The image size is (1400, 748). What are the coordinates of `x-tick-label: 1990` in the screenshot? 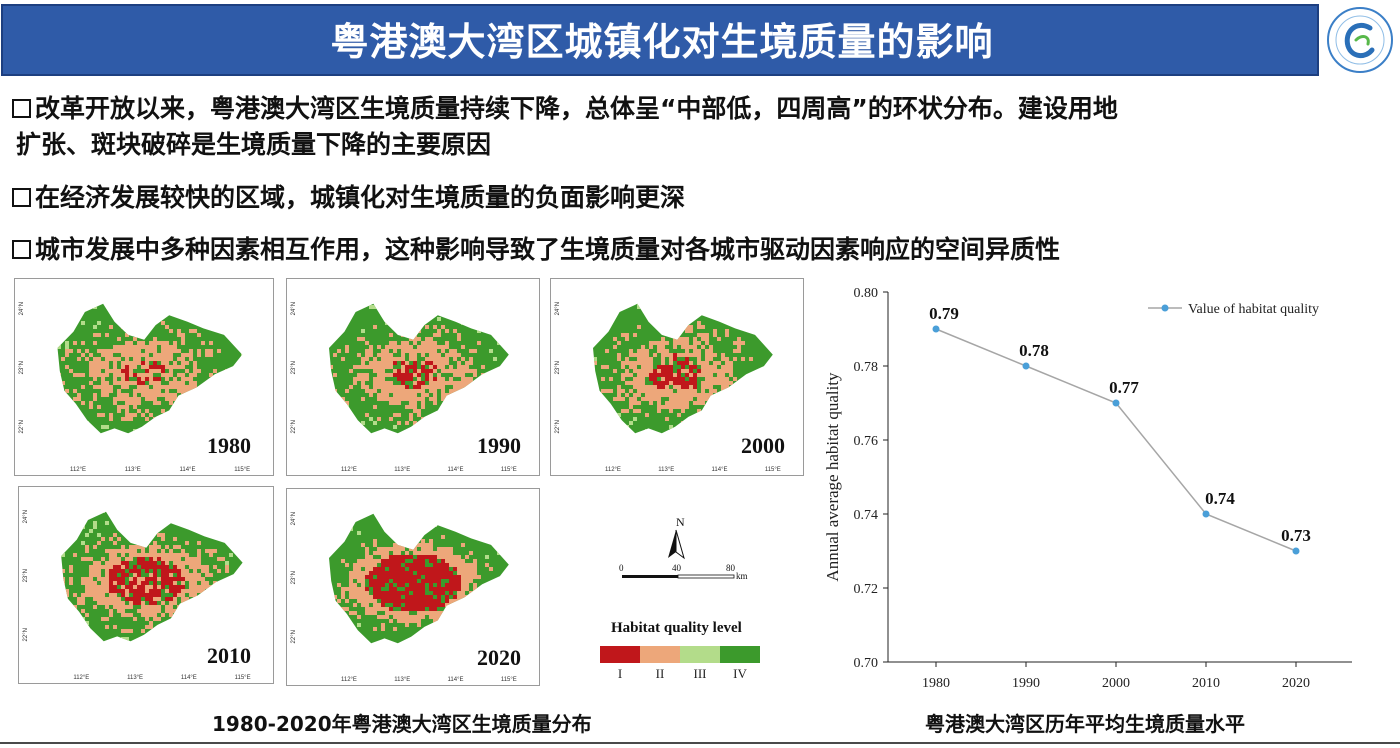 It's located at (1026, 683).